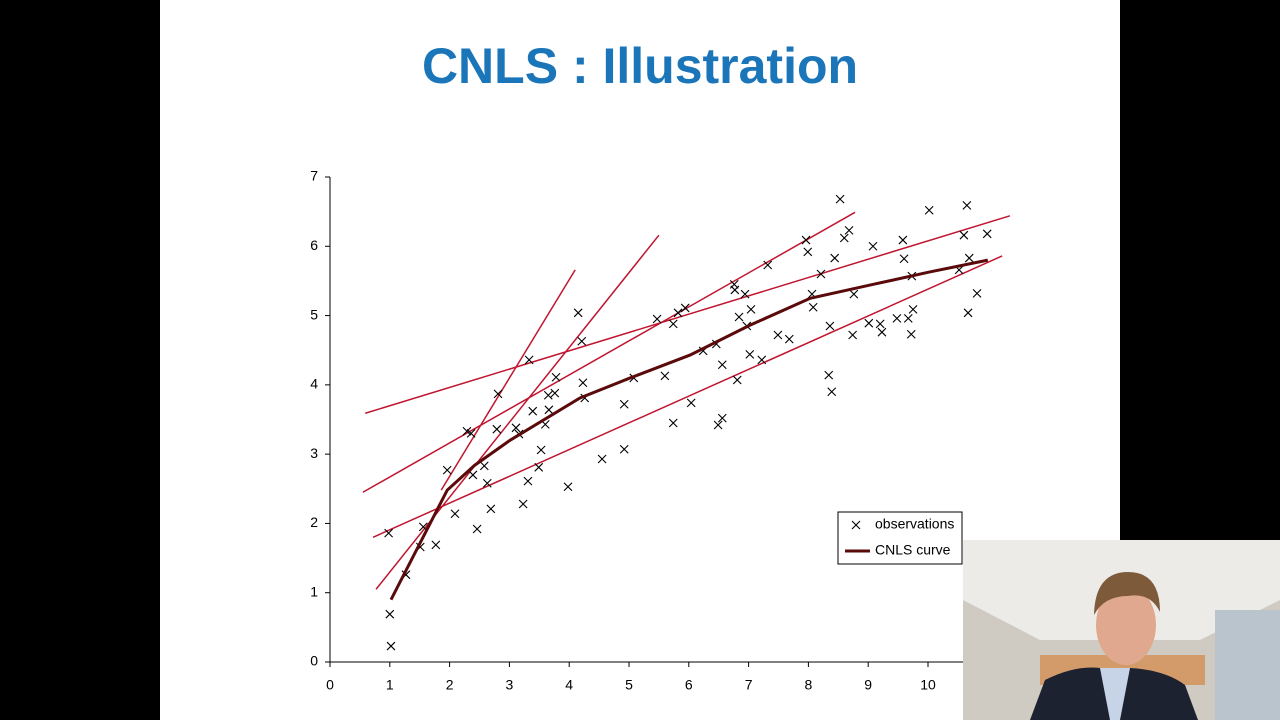 This screenshot has height=720, width=1280. Describe the element at coordinates (809, 685) in the screenshot. I see `x-tick-label: 8` at that location.